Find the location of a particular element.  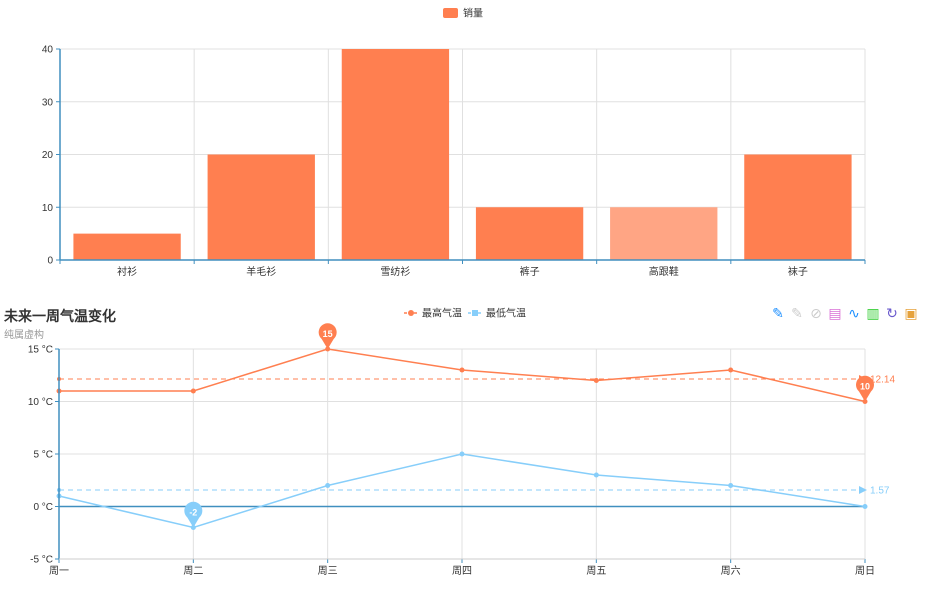

legend-label: 最低气温 is located at coordinates (506, 313).